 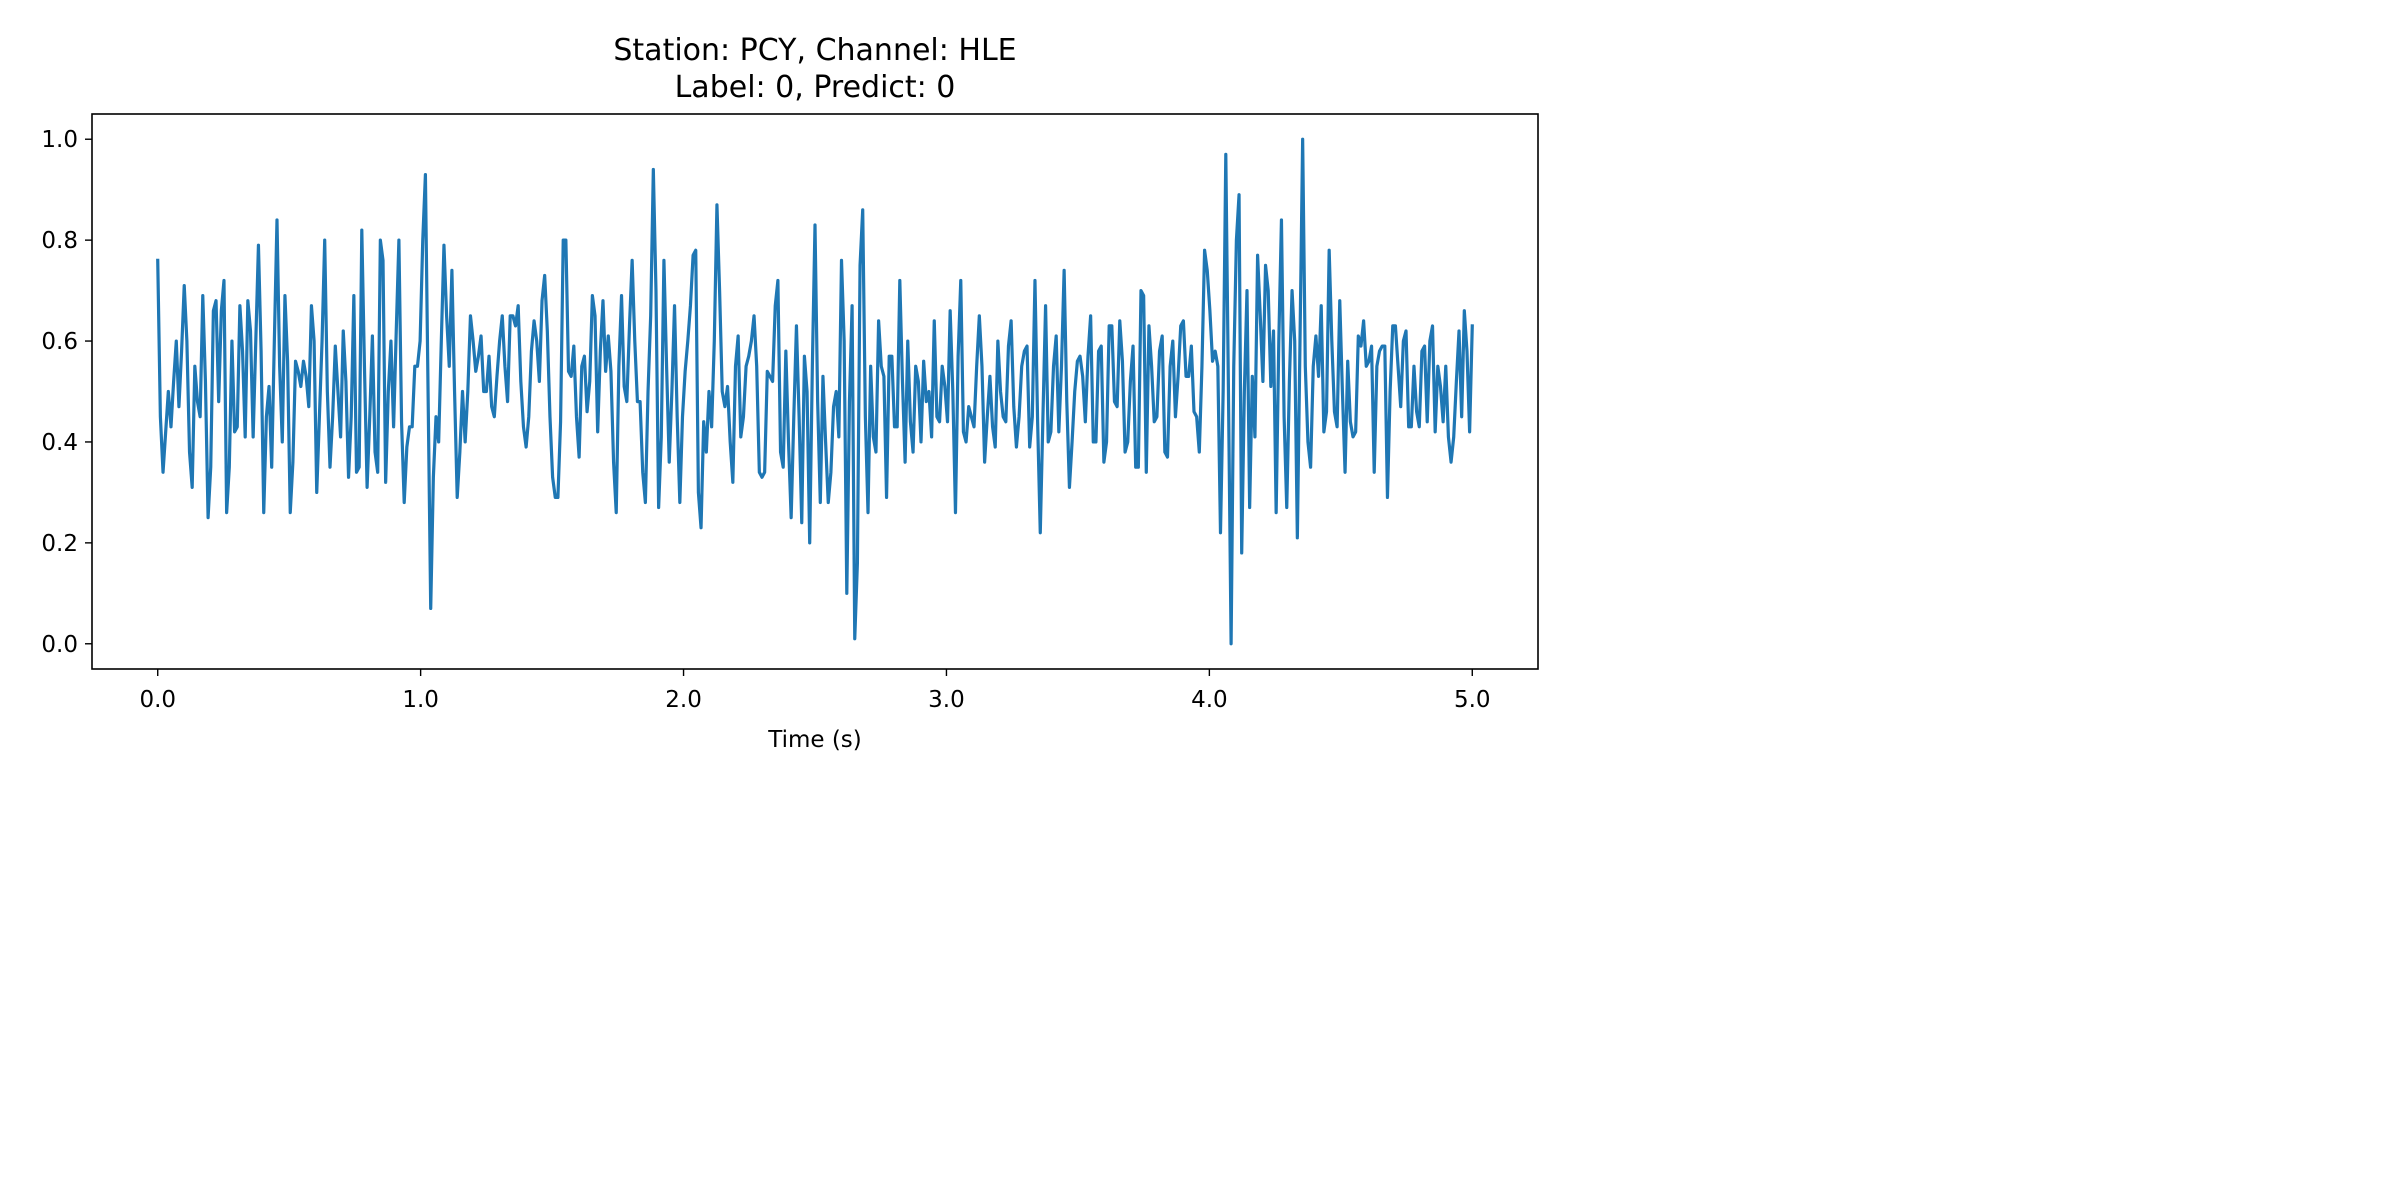 I want to click on x-axis-ticks: 0.0 1.0 2.0 3.0 4.0 5.0, so click(x=815, y=691).